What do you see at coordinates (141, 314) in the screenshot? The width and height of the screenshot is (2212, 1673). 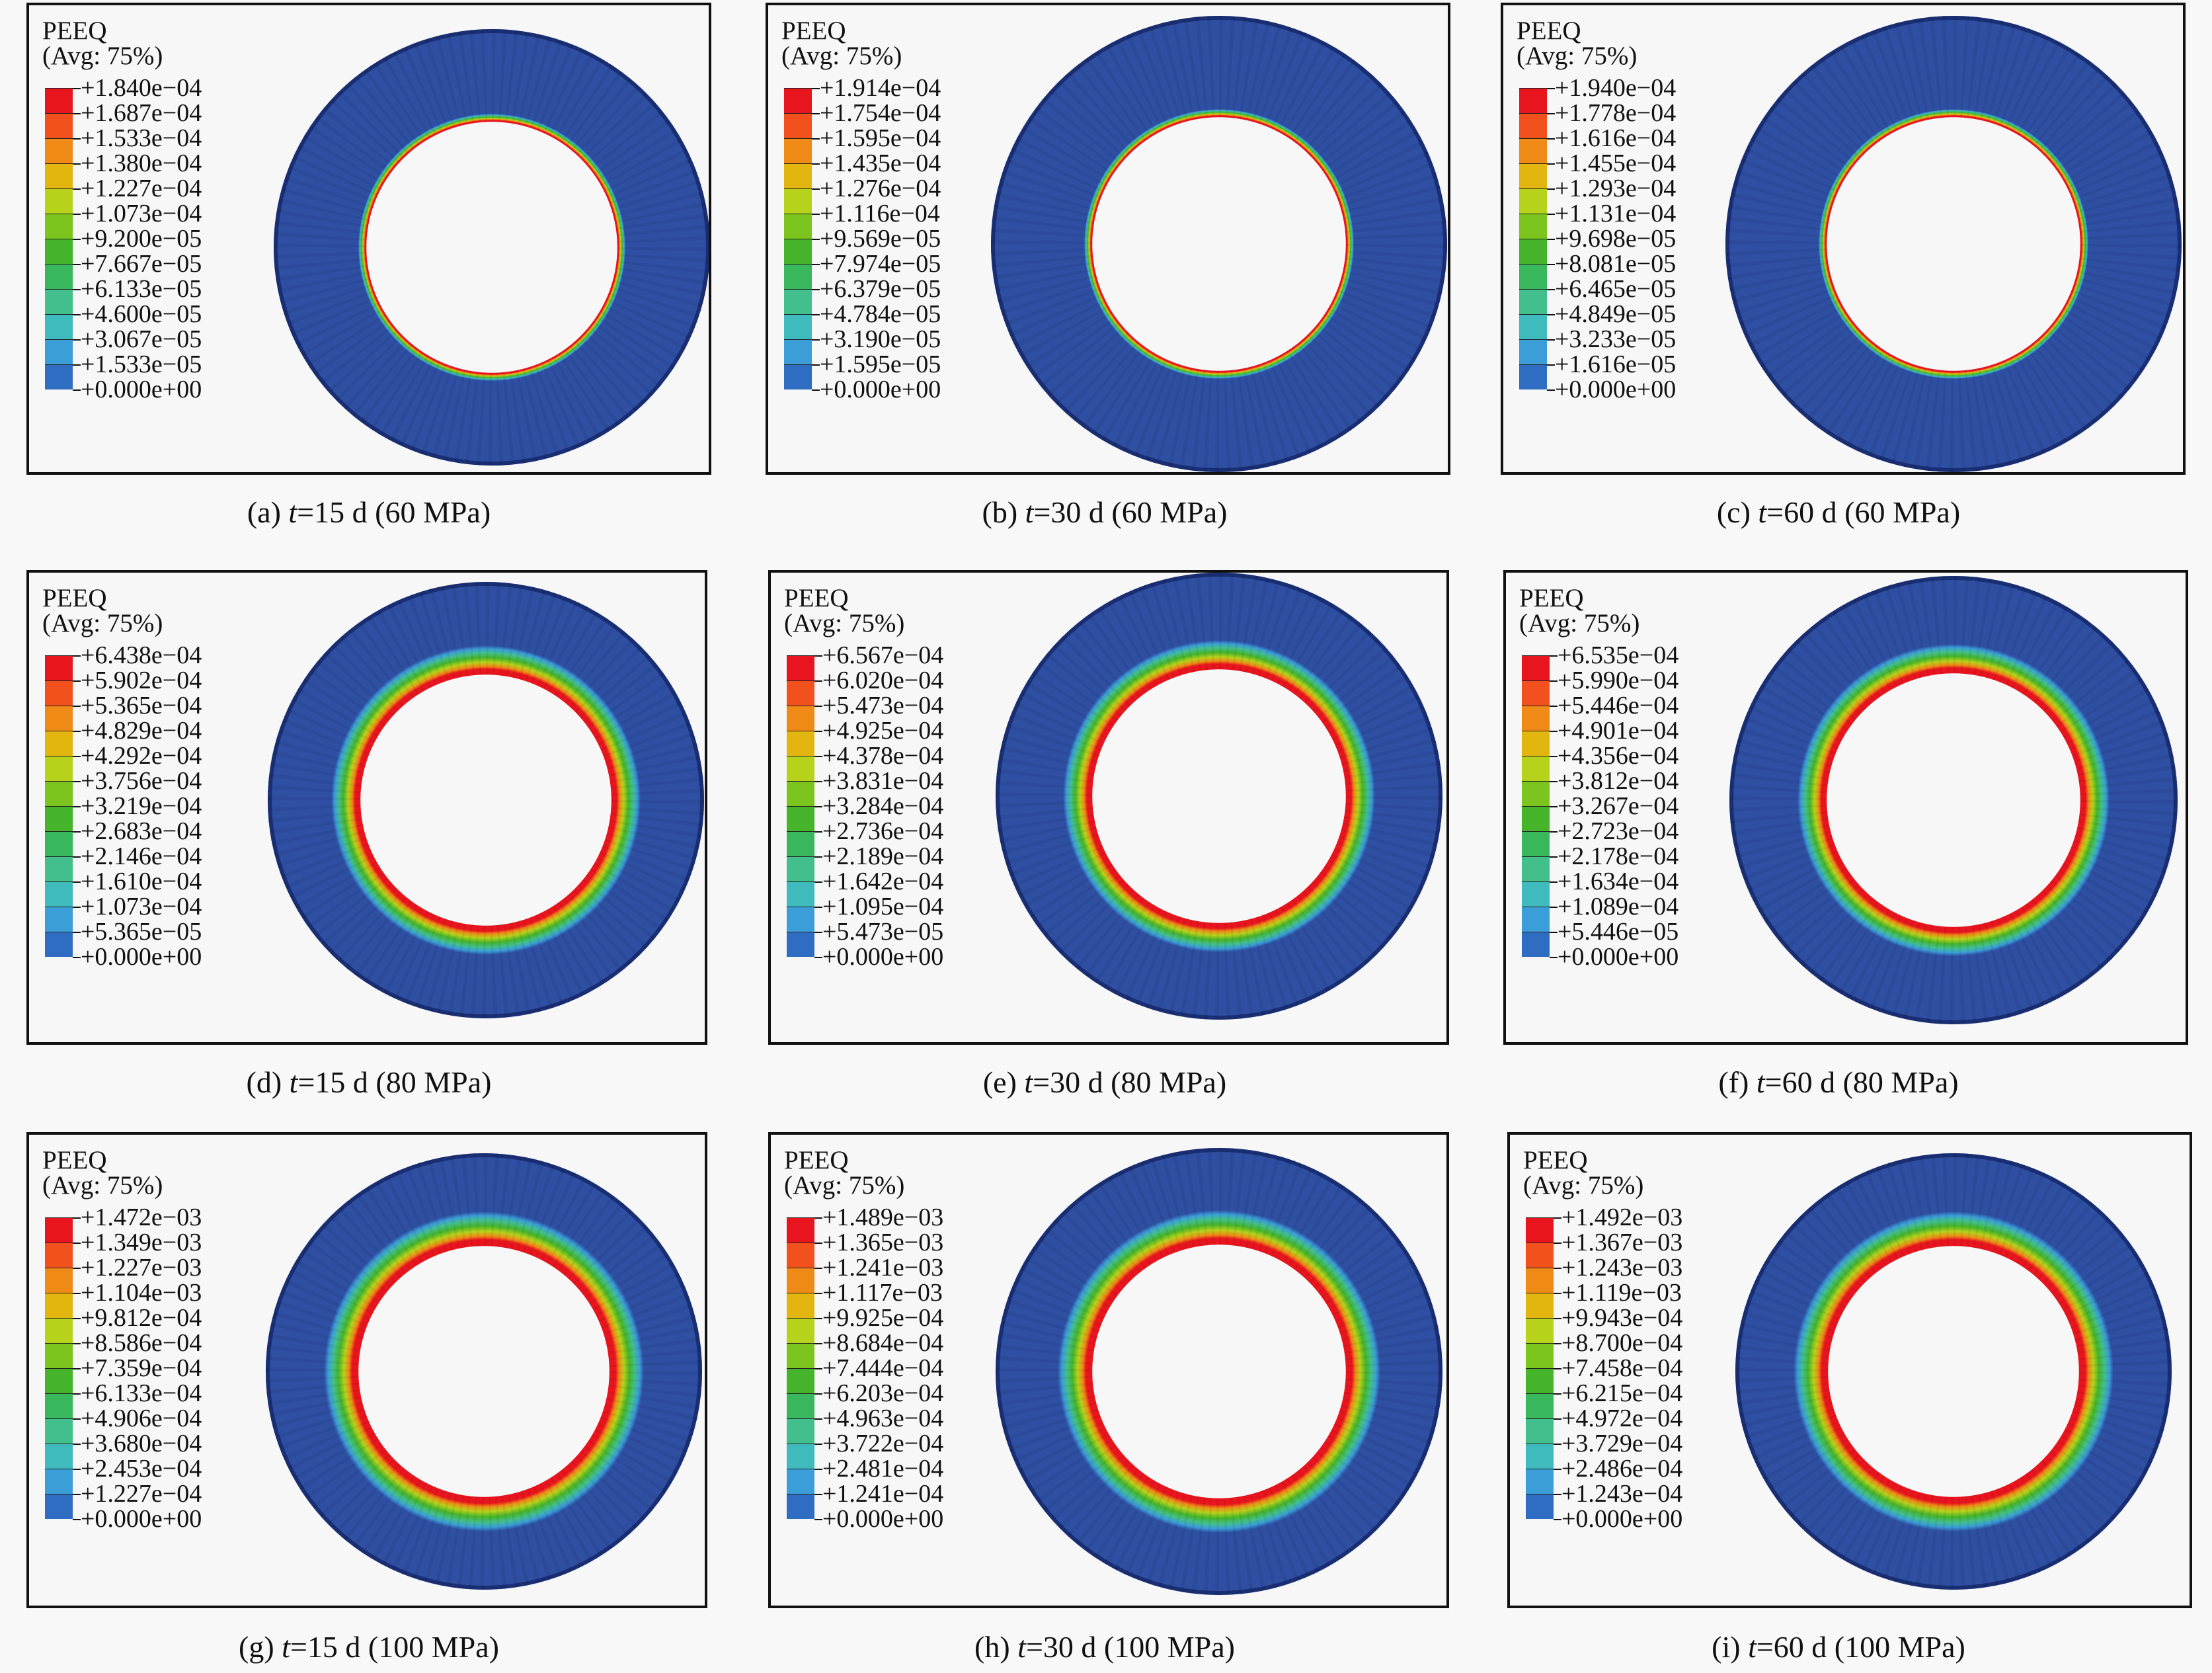 I see `legend-level-label: +4.600e−05` at bounding box center [141, 314].